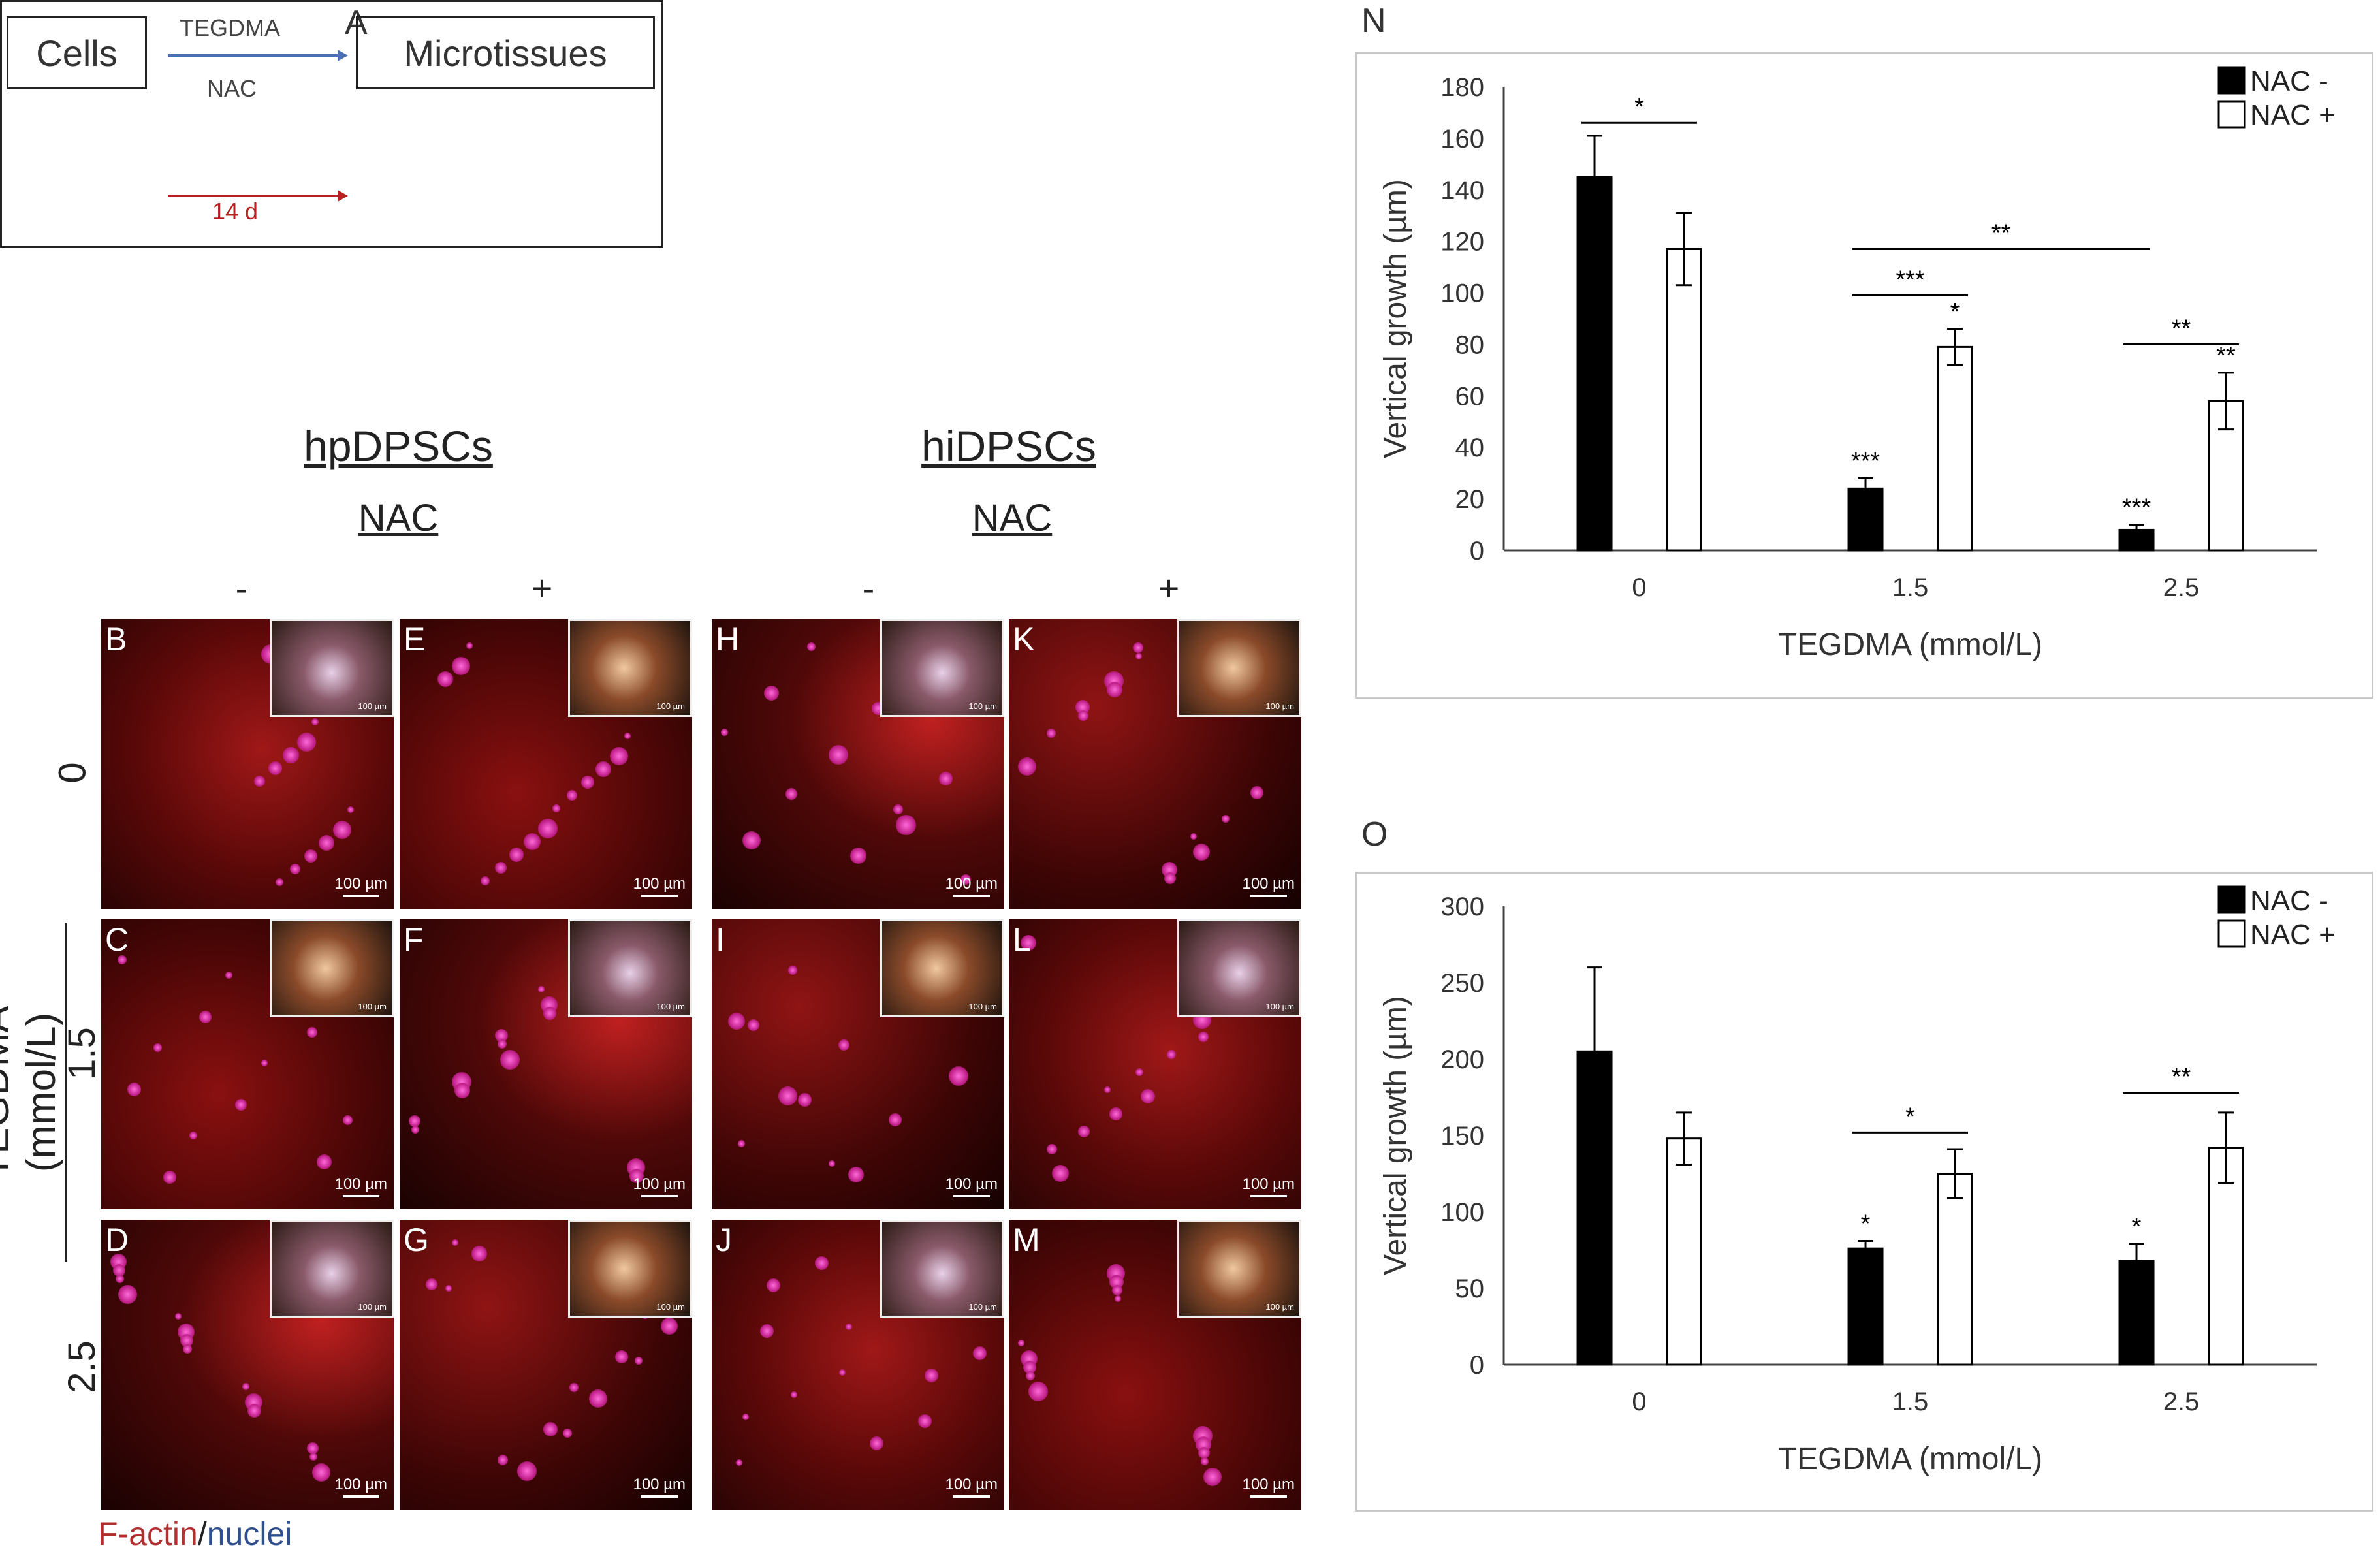  What do you see at coordinates (416, 1240) in the screenshot?
I see `micrograph-letter: G` at bounding box center [416, 1240].